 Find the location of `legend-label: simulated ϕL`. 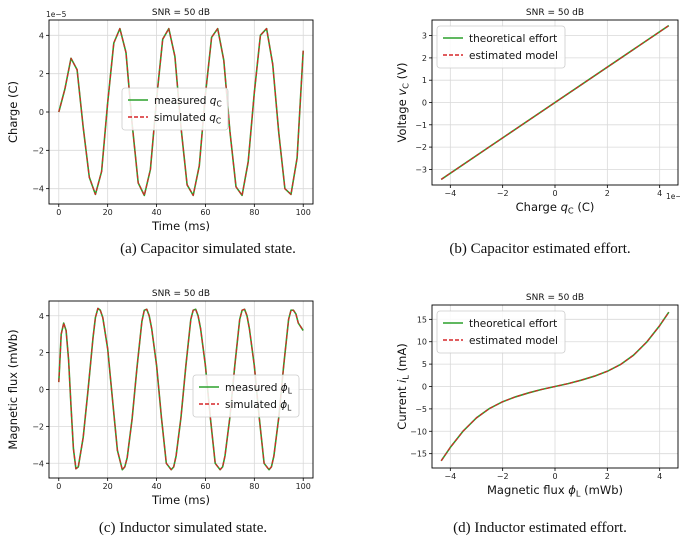

legend-label: simulated ϕL is located at coordinates (258, 406).